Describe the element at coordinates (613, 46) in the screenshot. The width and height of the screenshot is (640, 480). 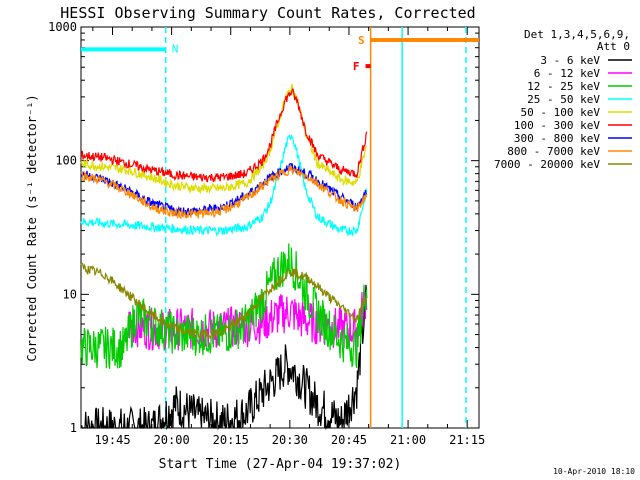
I see `legend-header-line-2: Att 0` at that location.